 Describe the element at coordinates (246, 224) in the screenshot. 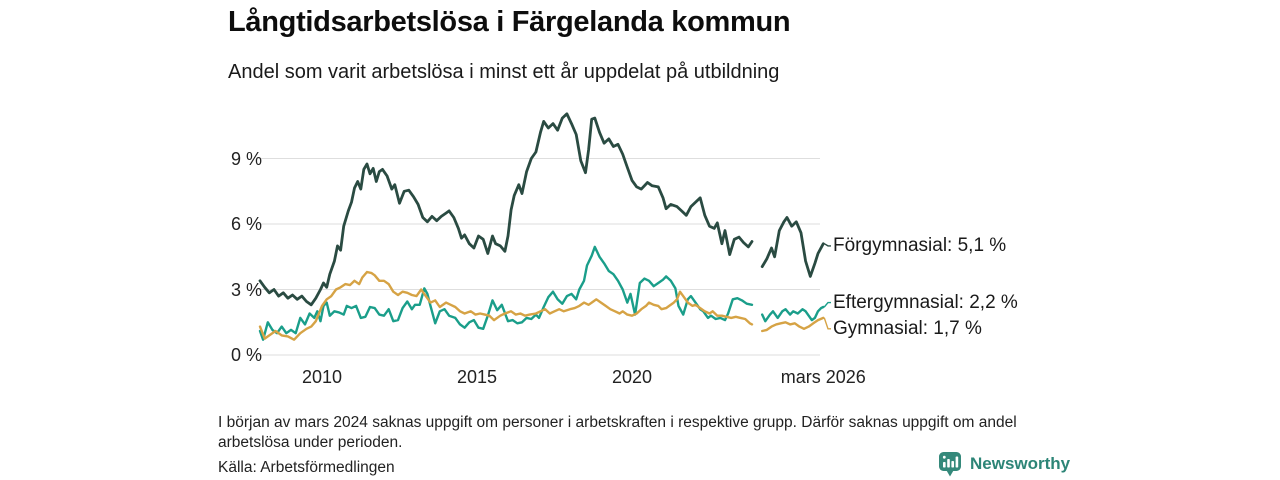

I see `y-tick-label: 6 %` at that location.